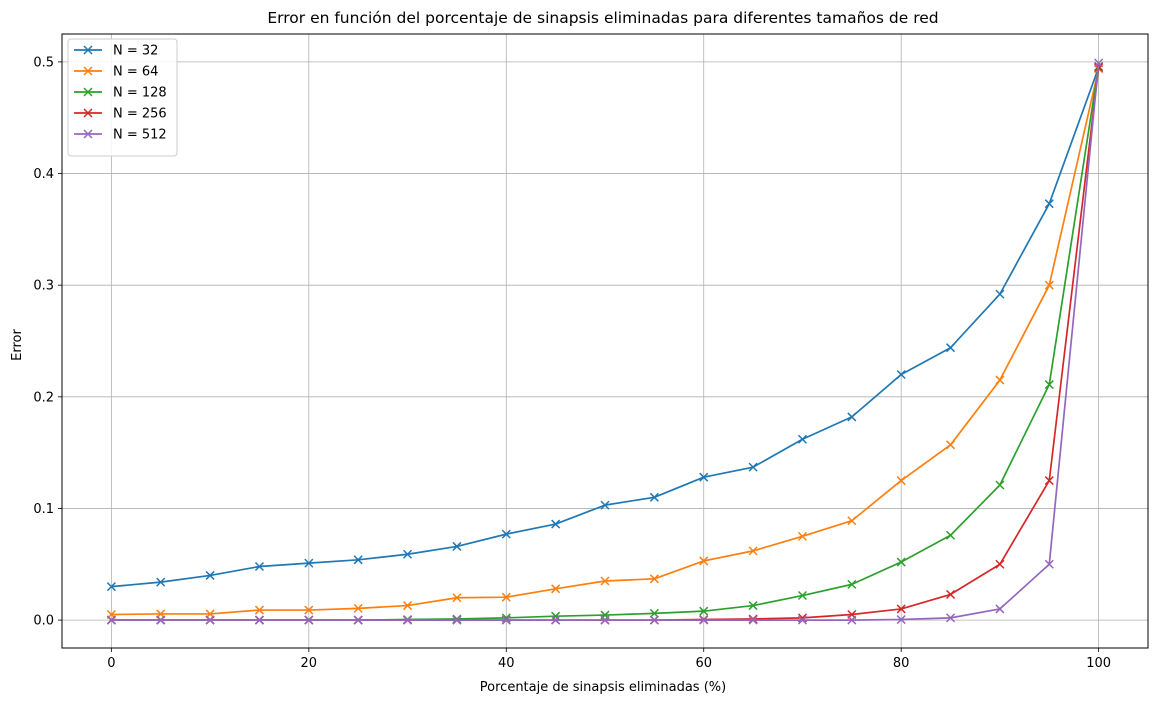  What do you see at coordinates (111, 663) in the screenshot?
I see `x-tick-label: 0` at bounding box center [111, 663].